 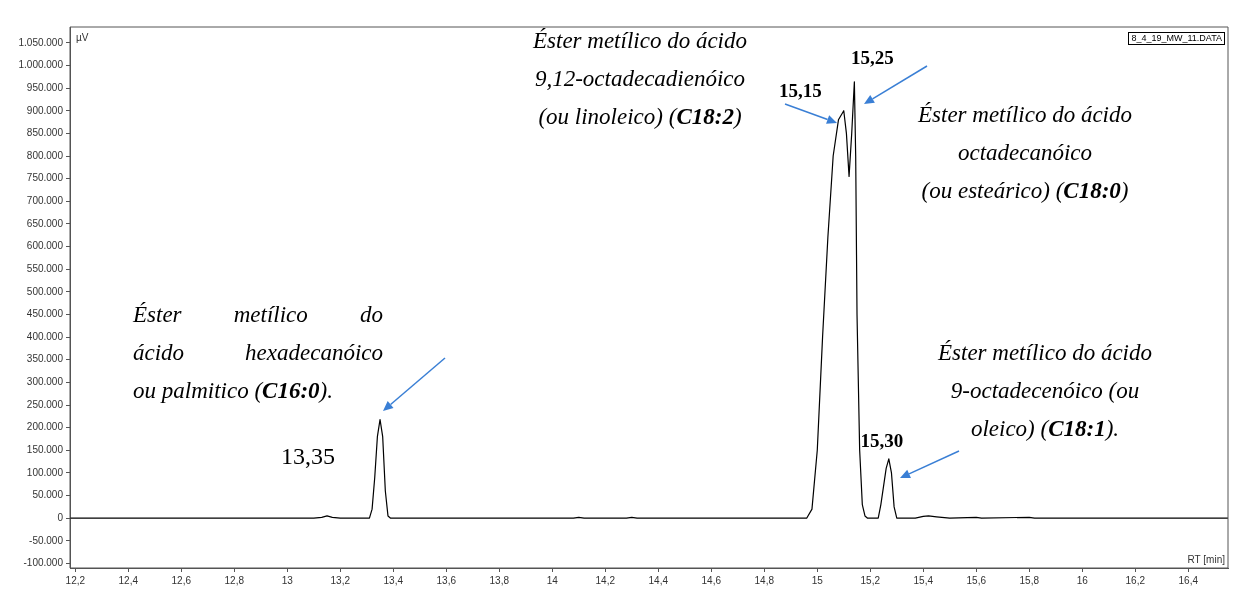 What do you see at coordinates (499, 580) in the screenshot?
I see `x-tick-label: 13,8` at bounding box center [499, 580].